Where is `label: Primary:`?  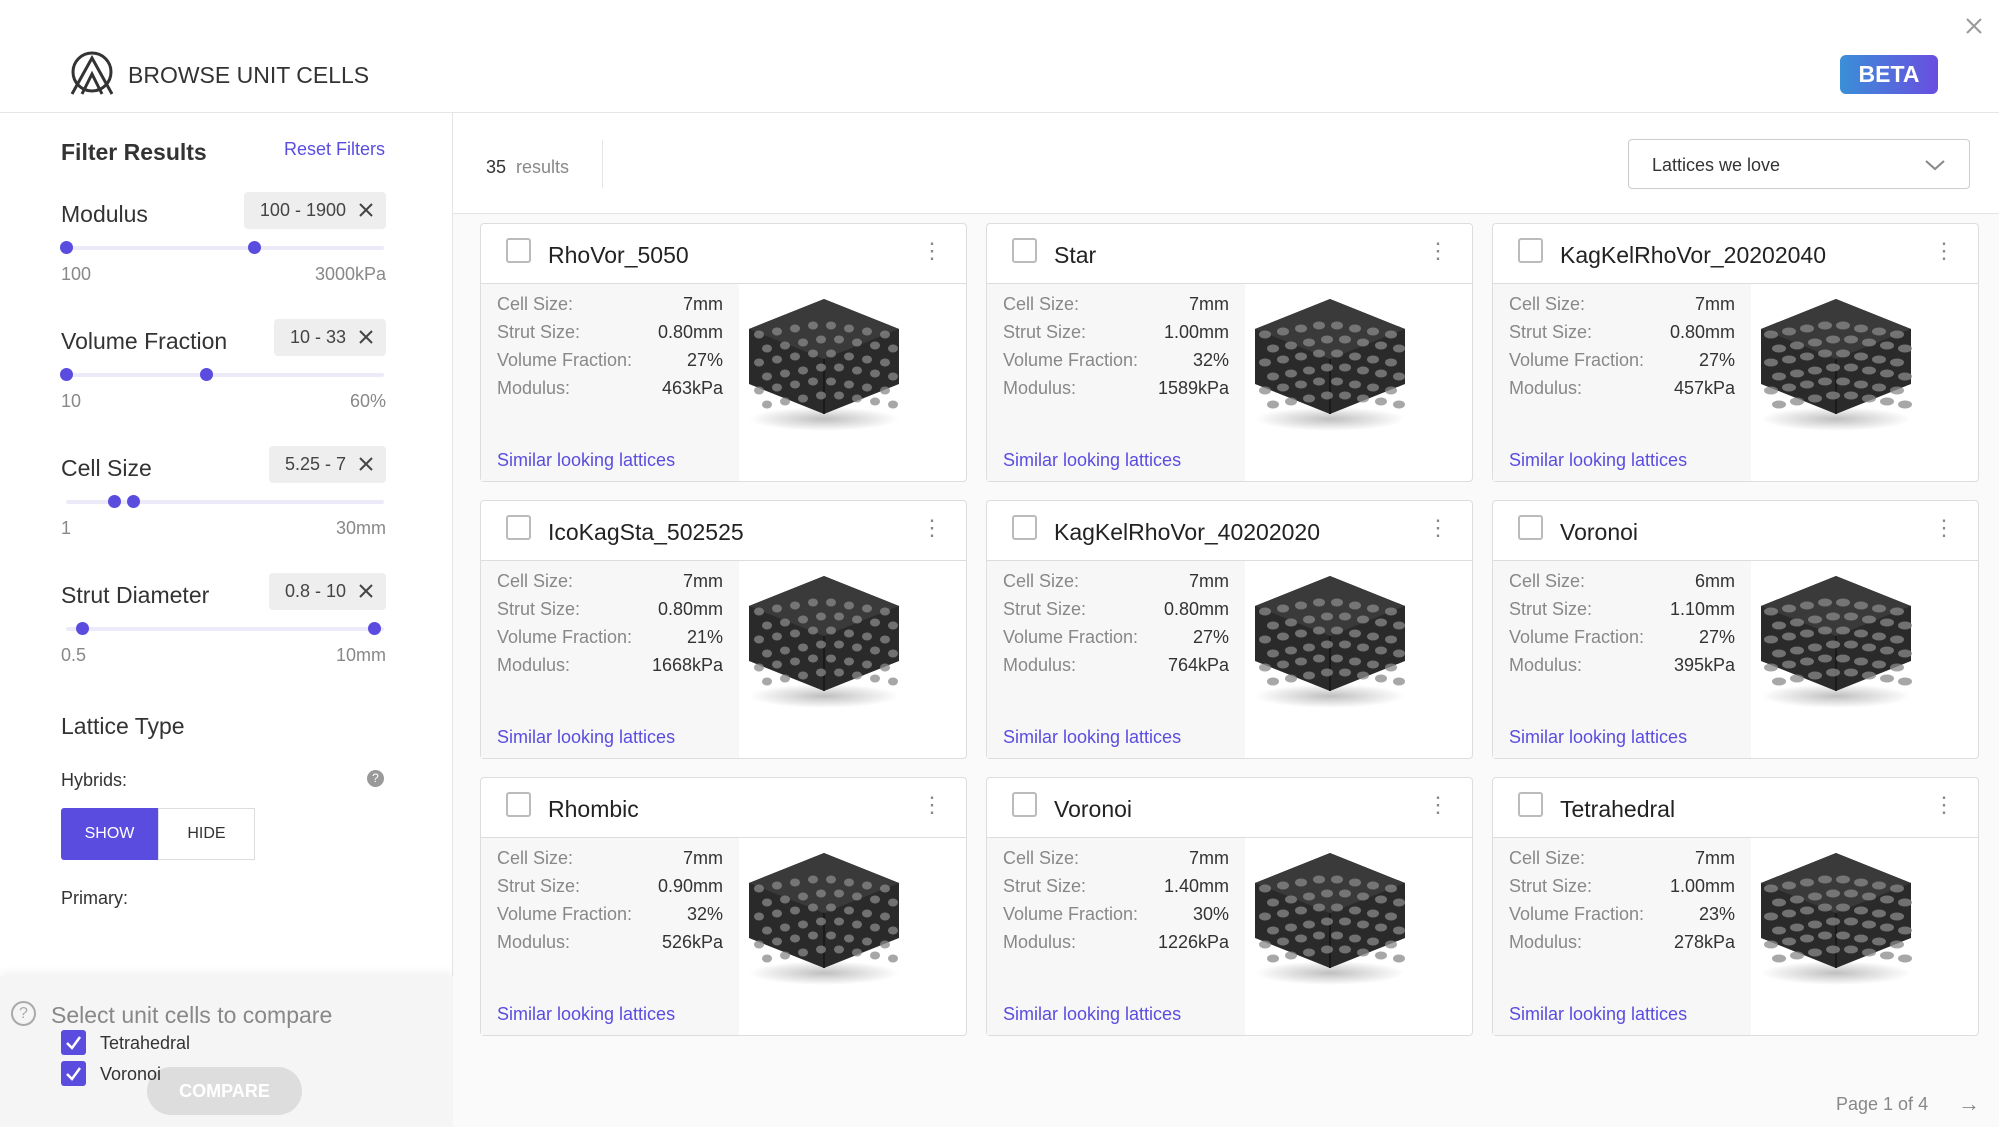 label: Primary: is located at coordinates (94, 898).